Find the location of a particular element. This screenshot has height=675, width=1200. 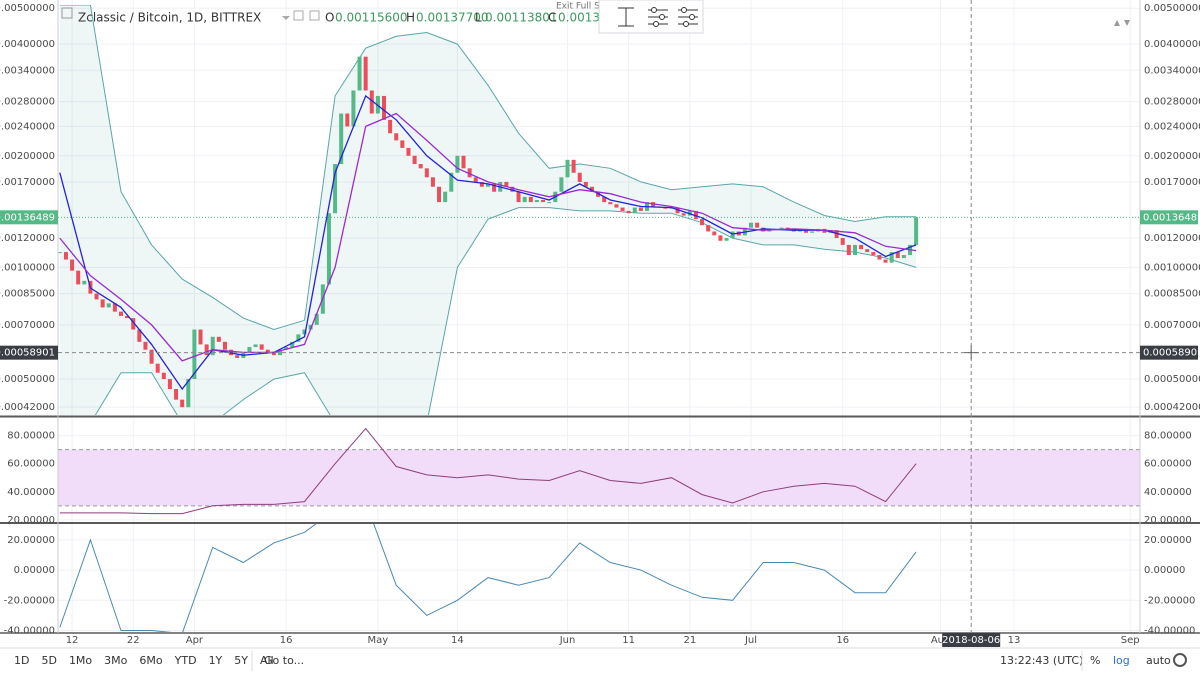

date-tag is located at coordinates (971, 640).